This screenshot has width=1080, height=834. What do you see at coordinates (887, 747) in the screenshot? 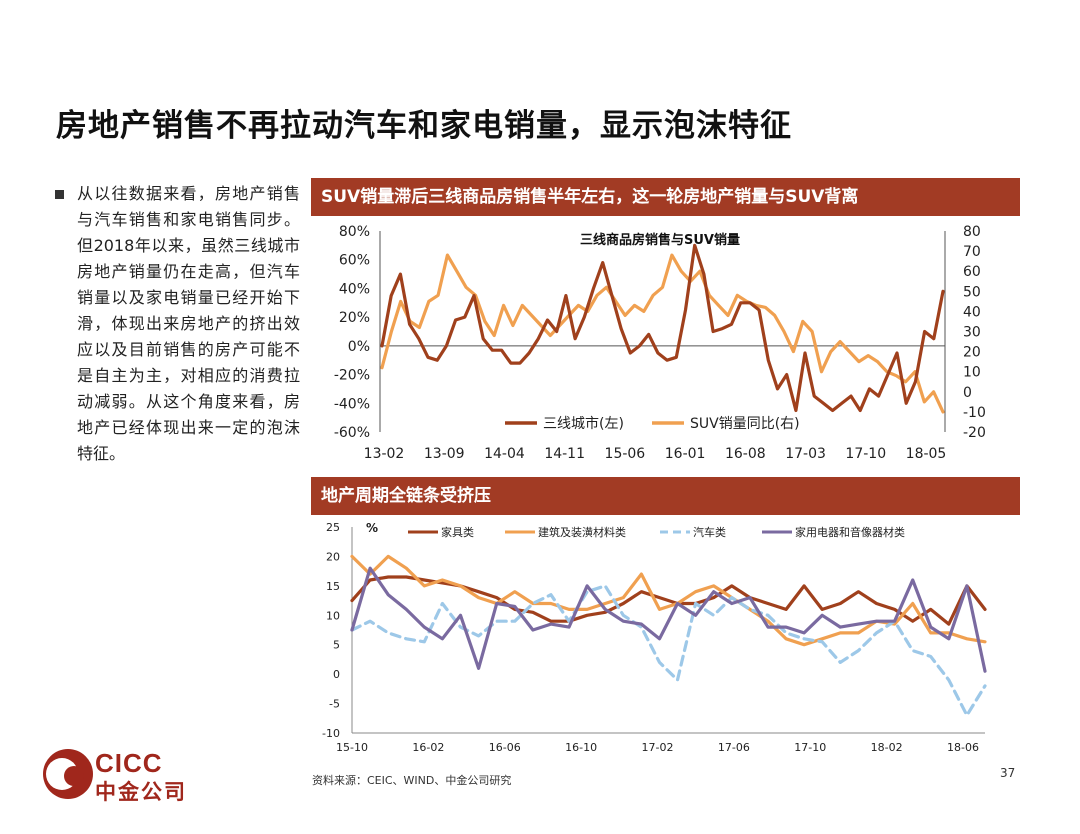
I see `chart2-x-tick: 18-02` at bounding box center [887, 747].